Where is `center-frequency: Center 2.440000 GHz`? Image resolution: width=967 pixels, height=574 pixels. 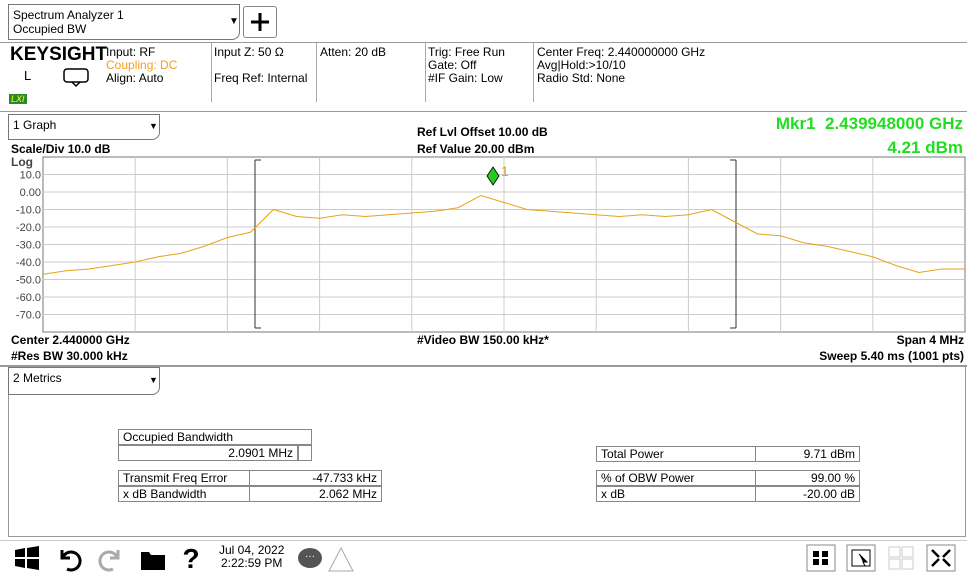 center-frequency: Center 2.440000 GHz is located at coordinates (70, 340).